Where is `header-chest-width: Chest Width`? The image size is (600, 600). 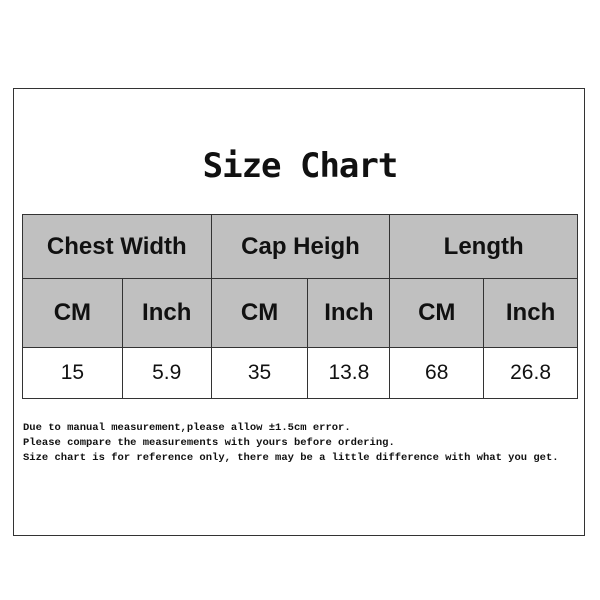
header-chest-width: Chest Width is located at coordinates (117, 246).